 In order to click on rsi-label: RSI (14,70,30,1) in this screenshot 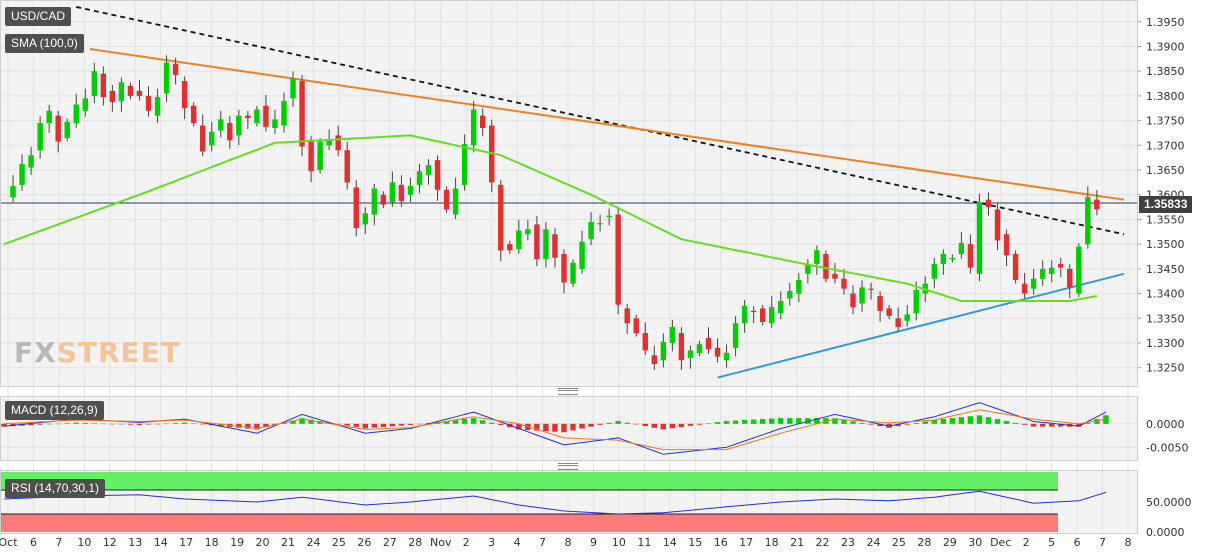, I will do `click(55, 488)`.